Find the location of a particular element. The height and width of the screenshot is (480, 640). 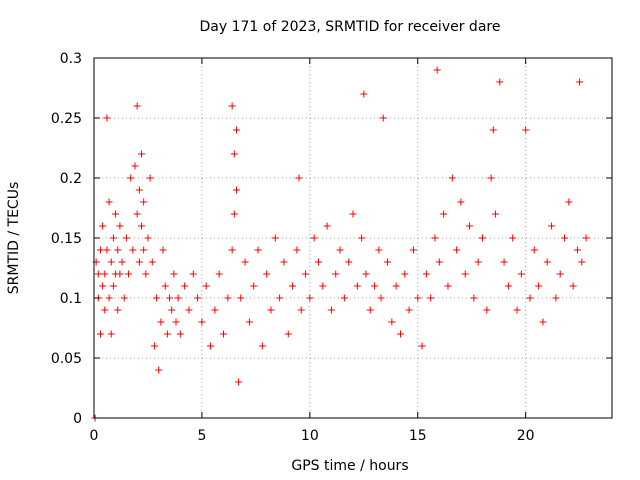

x-axis-label: GPS time / hours is located at coordinates (349, 466).